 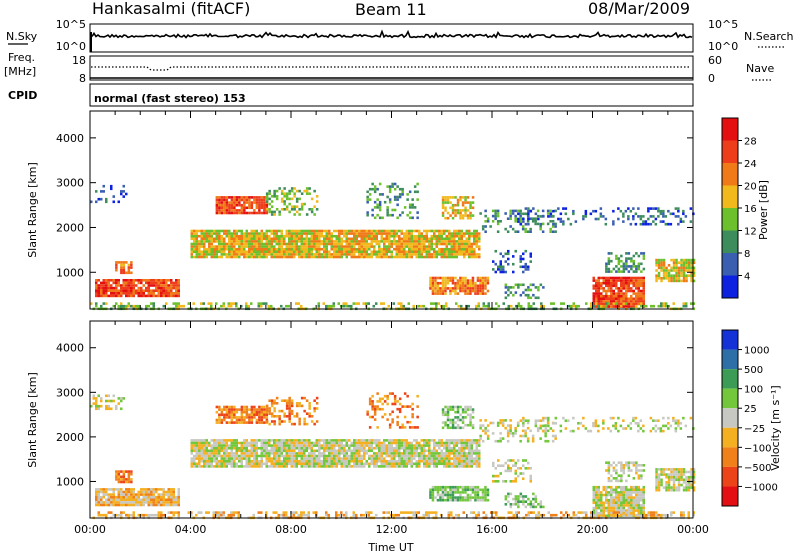 I want to click on nsky-trace, so click(x=392, y=35).